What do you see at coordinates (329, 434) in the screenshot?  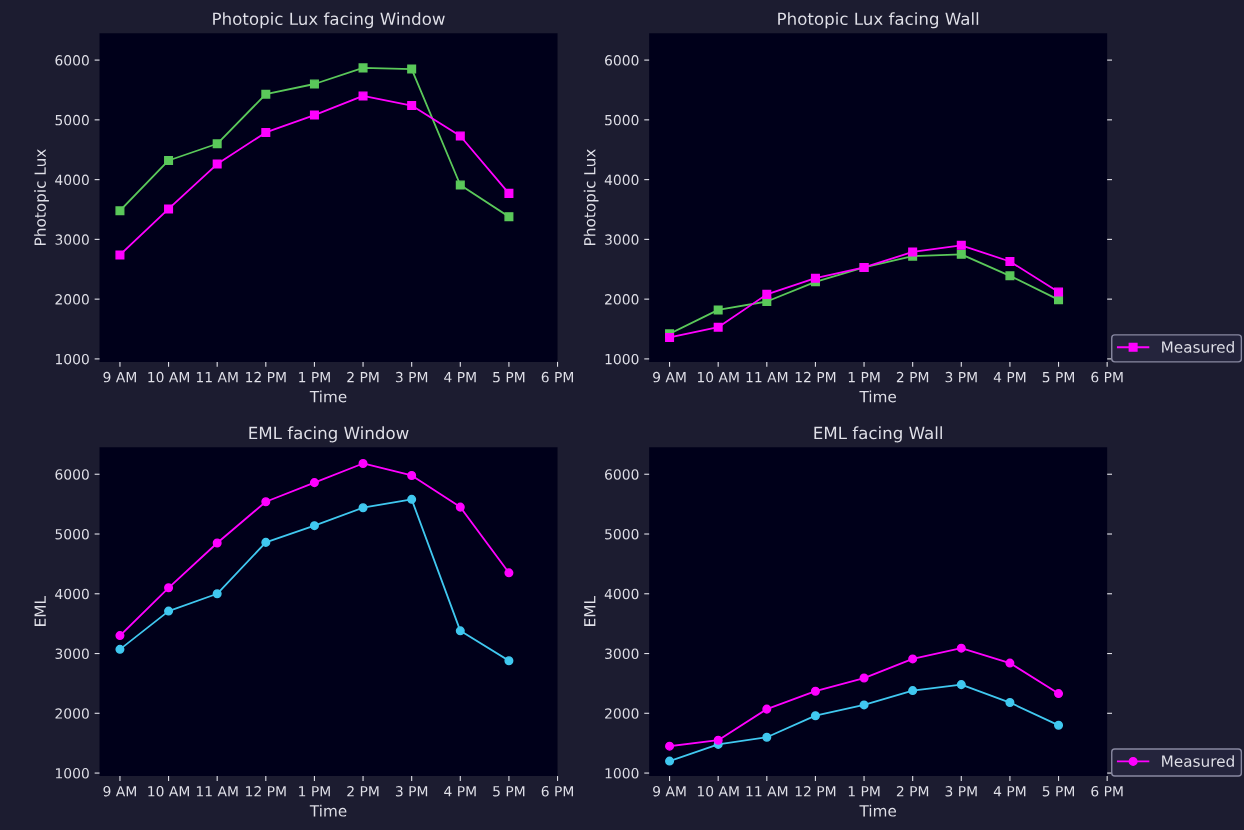 I see `chart-title: EML facing Window` at bounding box center [329, 434].